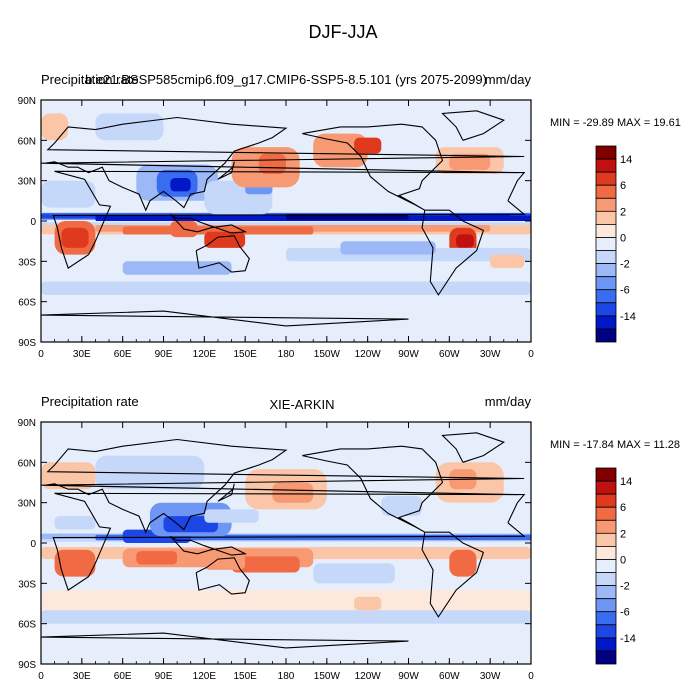  I want to click on x-tick-label: 30W, so click(490, 676).